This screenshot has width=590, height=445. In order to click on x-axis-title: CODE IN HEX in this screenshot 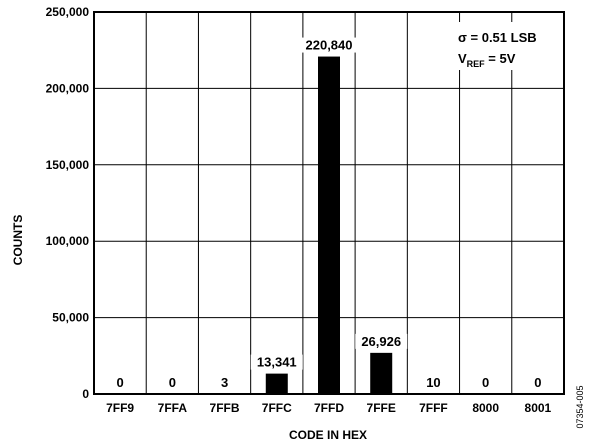, I will do `click(328, 435)`.